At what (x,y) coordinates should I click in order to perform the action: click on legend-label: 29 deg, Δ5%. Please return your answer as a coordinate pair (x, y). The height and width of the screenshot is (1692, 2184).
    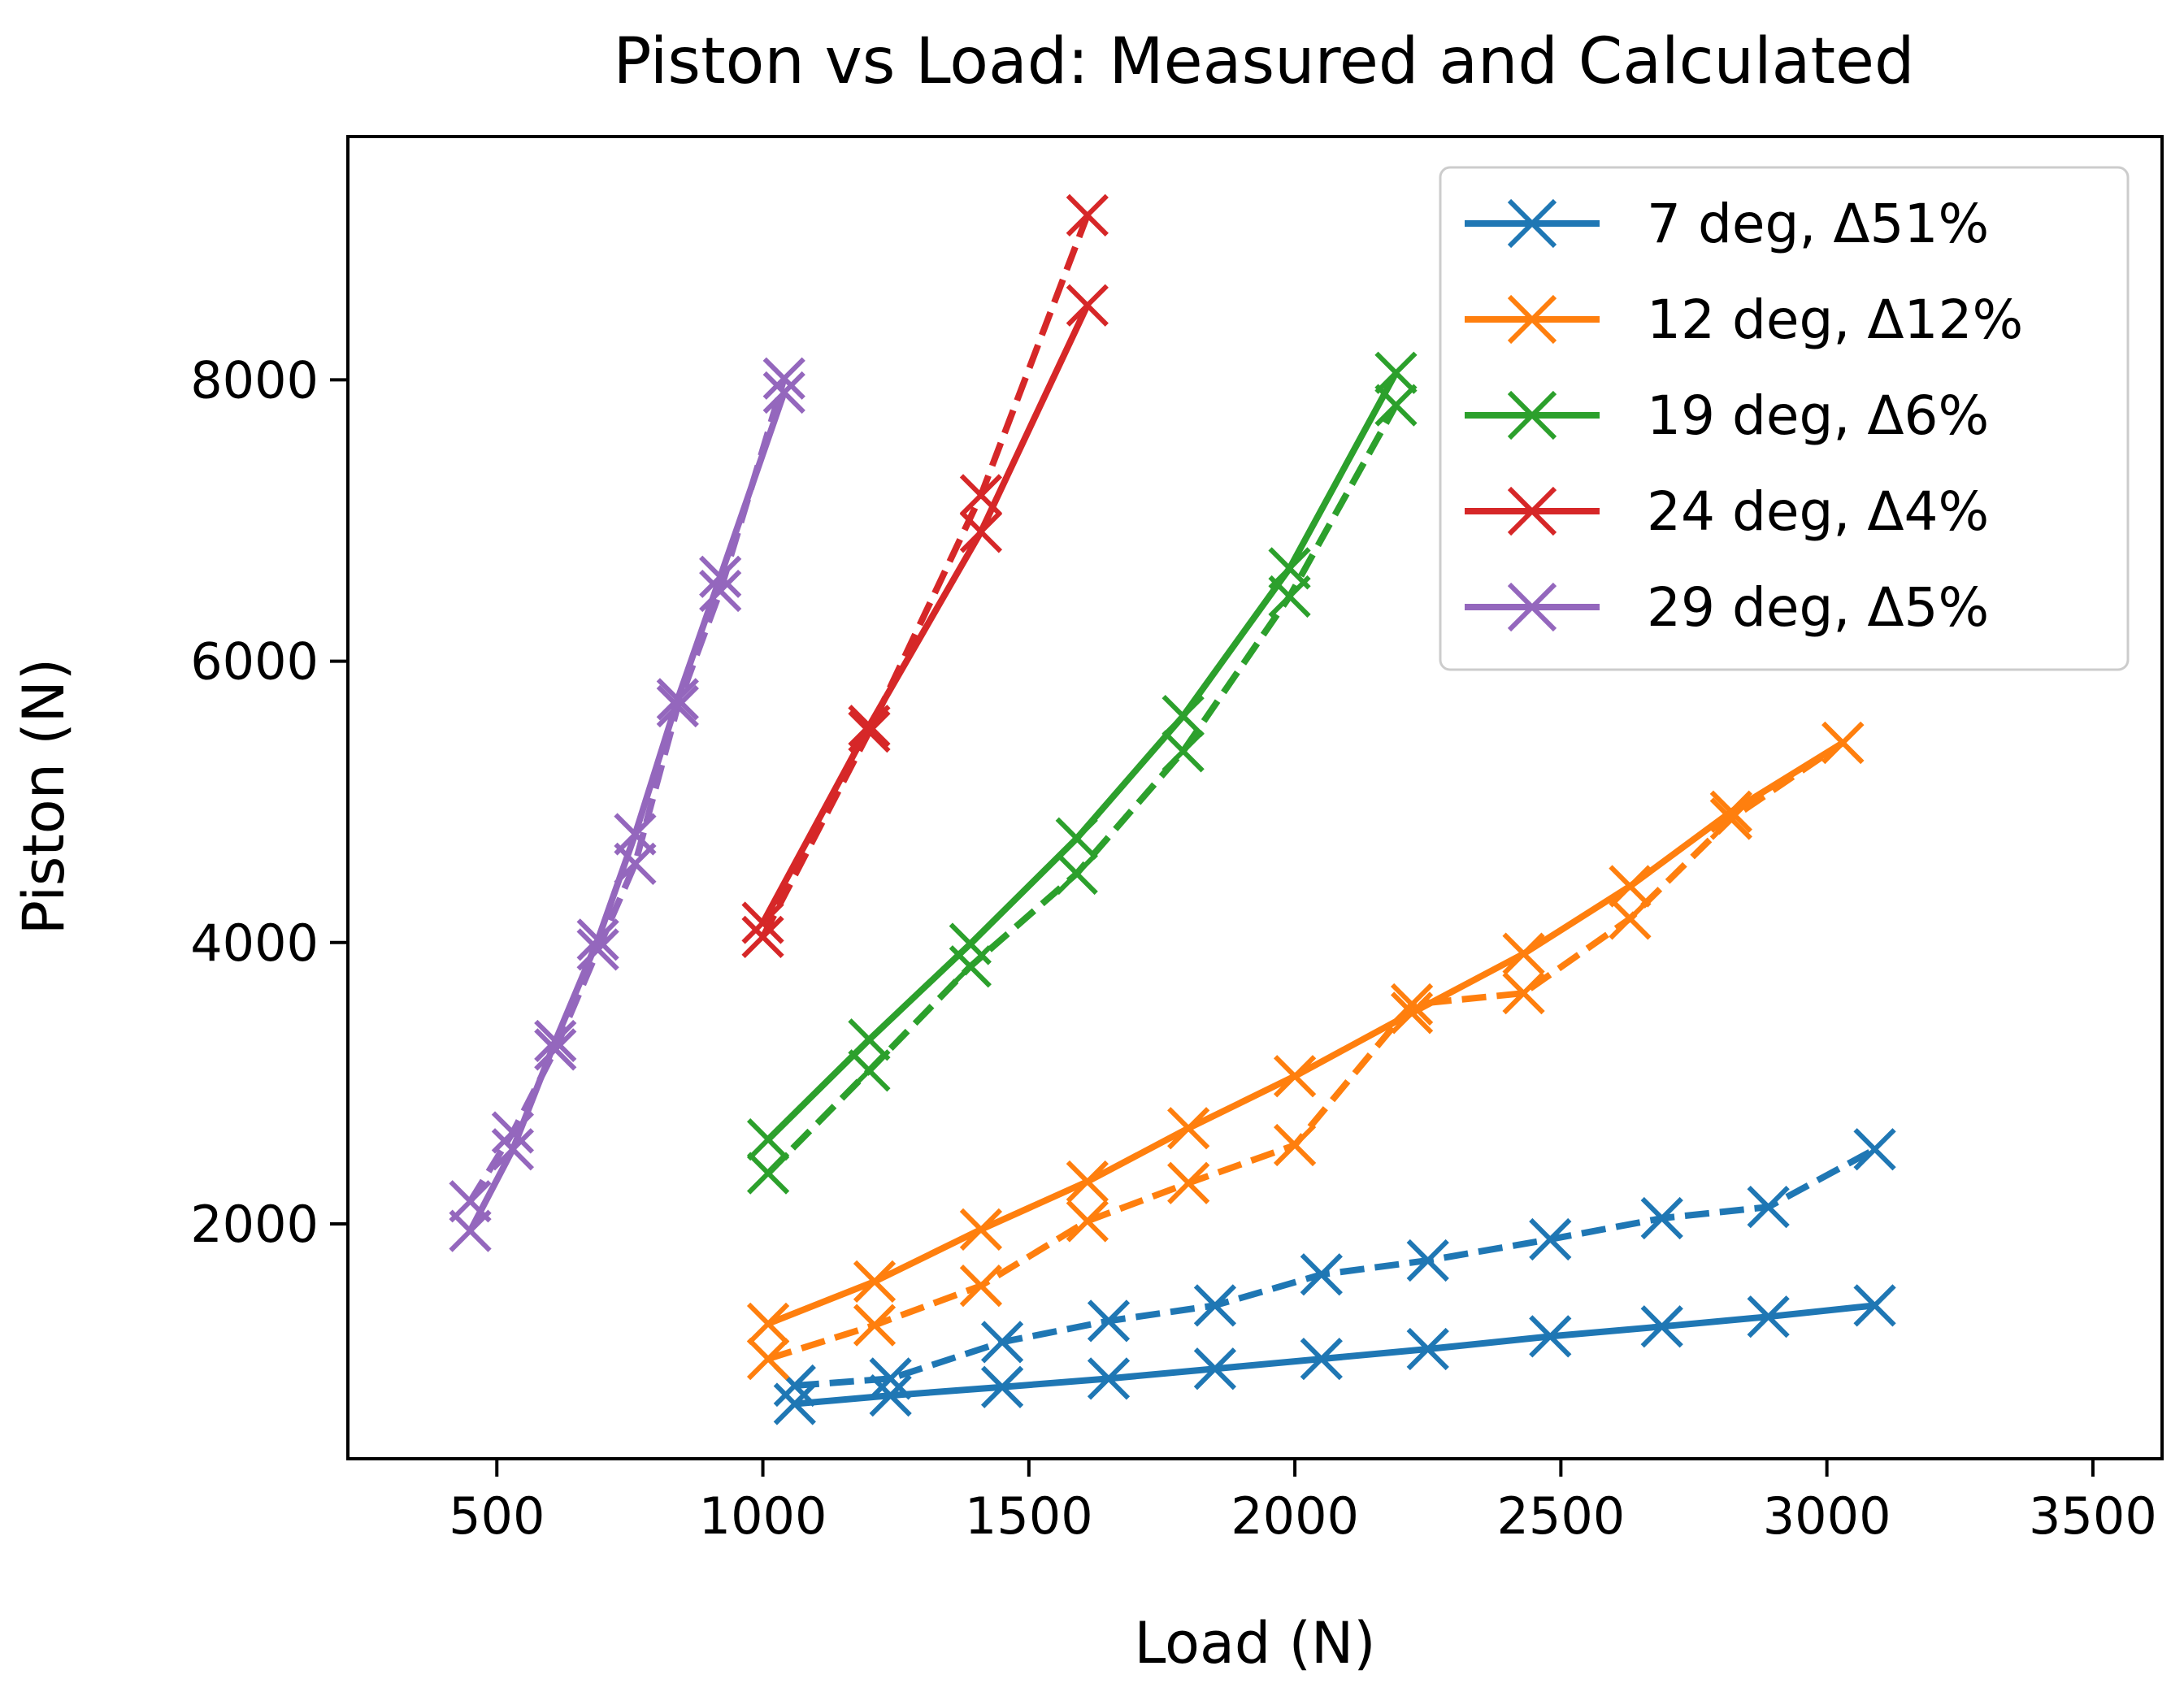
    Looking at the image, I should click on (1818, 608).